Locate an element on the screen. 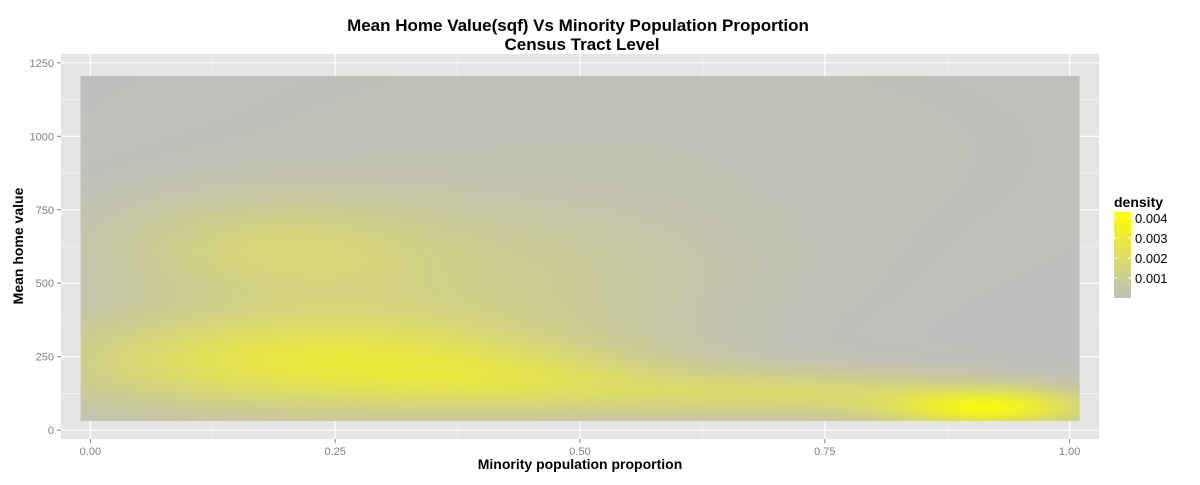 This screenshot has height=485, width=1200. legend: density 0.004 0.003 0.002 0.001 is located at coordinates (1141, 246).